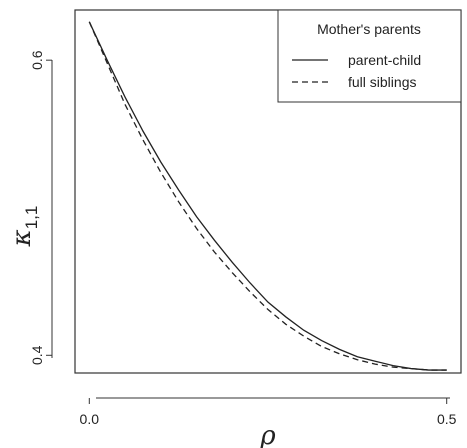  What do you see at coordinates (267, 434) in the screenshot?
I see `x-axis-label: ρ` at bounding box center [267, 434].